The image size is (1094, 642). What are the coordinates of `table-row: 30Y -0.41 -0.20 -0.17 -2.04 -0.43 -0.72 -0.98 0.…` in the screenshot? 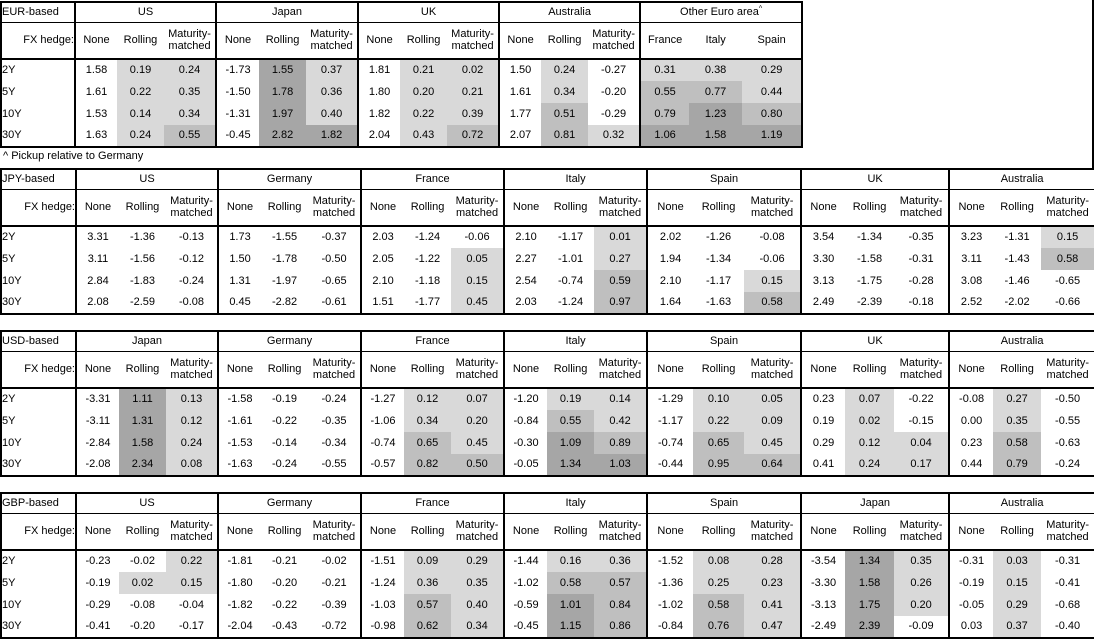 It's located at (547, 627).